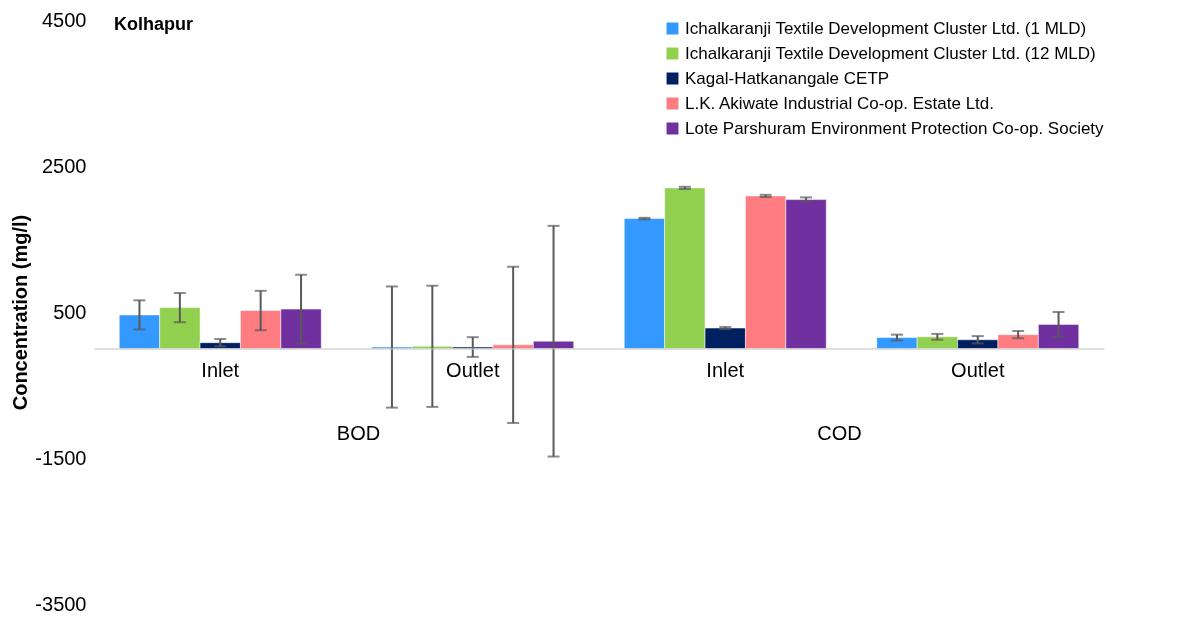 Image resolution: width=1177 pixels, height=642 pixels. What do you see at coordinates (890, 53) in the screenshot?
I see `legend-label: Ichalkaranji Textile Development Cluster Ltd. (12 MLD)` at bounding box center [890, 53].